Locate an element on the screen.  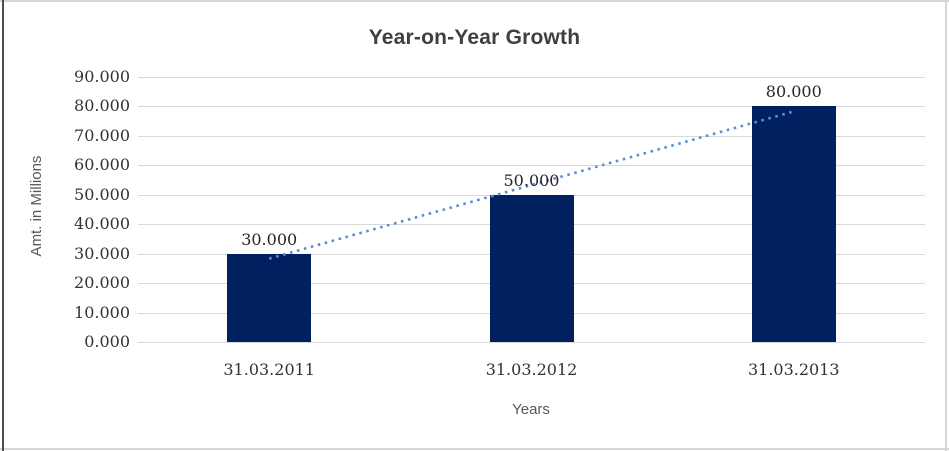
frame-border-top is located at coordinates (474, 1).